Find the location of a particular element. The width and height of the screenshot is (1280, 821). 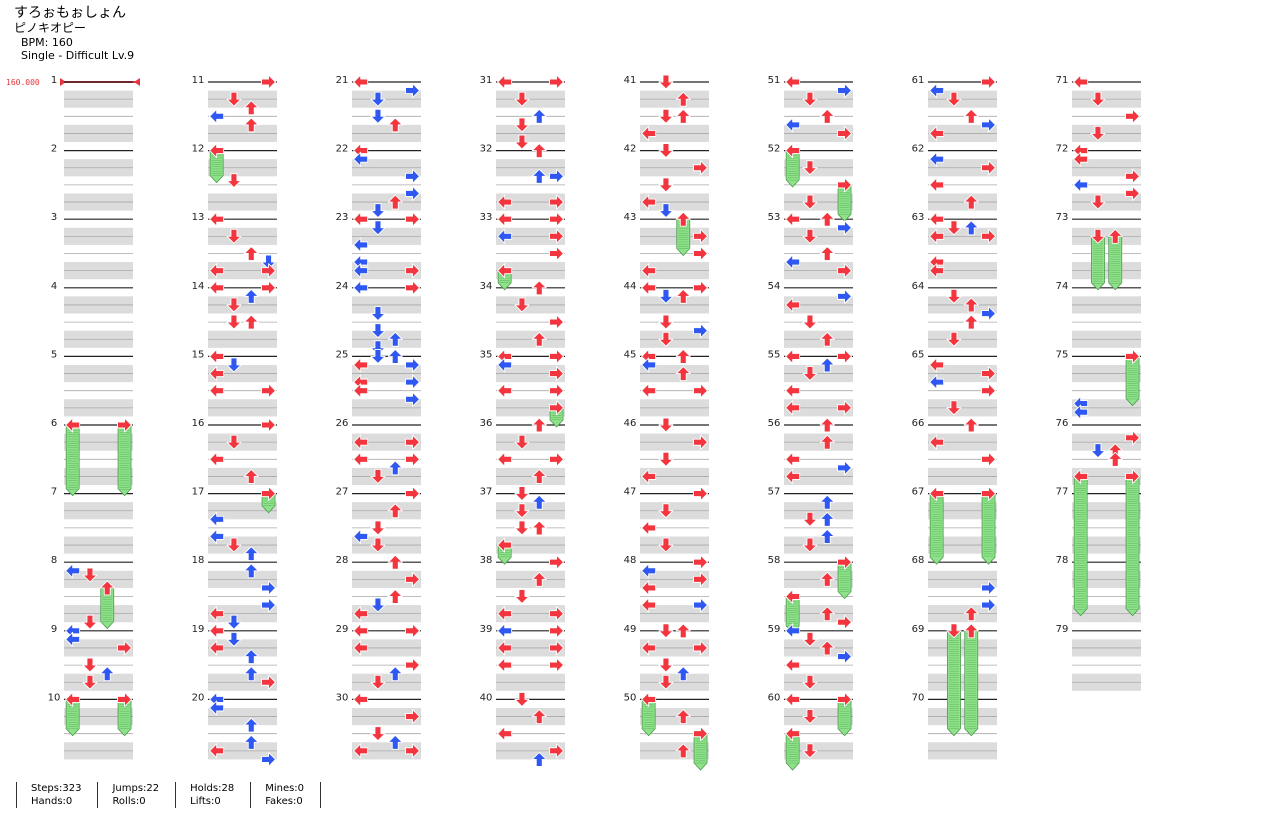

measure-10: 10 is located at coordinates (90, 726).